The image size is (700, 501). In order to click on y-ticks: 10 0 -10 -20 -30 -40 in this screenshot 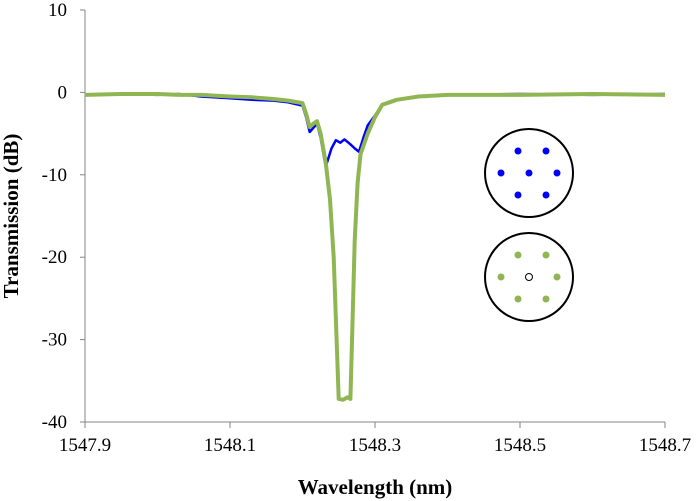, I will do `click(63, 216)`.